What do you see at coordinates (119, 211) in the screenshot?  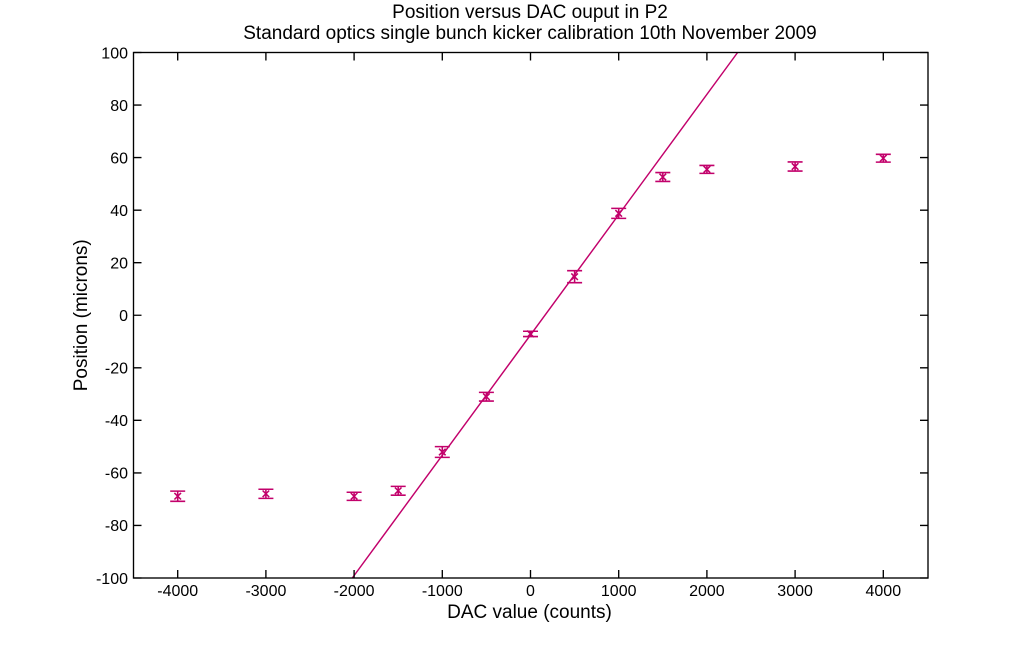 I see `svg-text: 40` at bounding box center [119, 211].